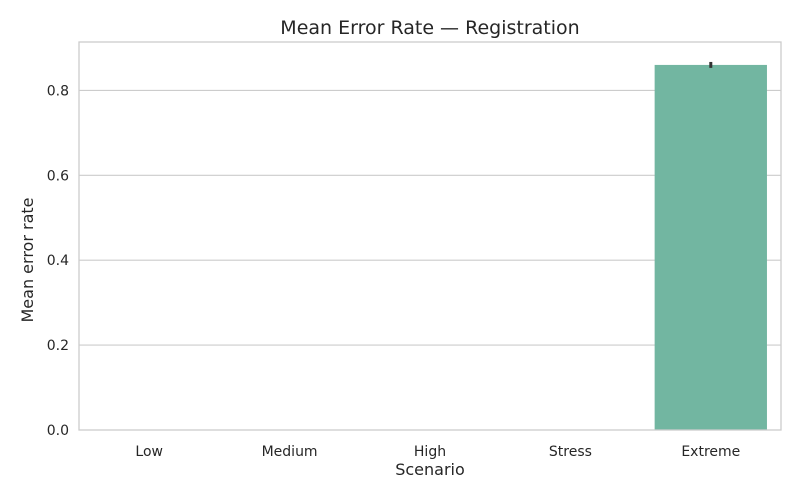 The width and height of the screenshot is (800, 500). What do you see at coordinates (58, 176) in the screenshot?
I see `y-tick-label: 0.6` at bounding box center [58, 176].